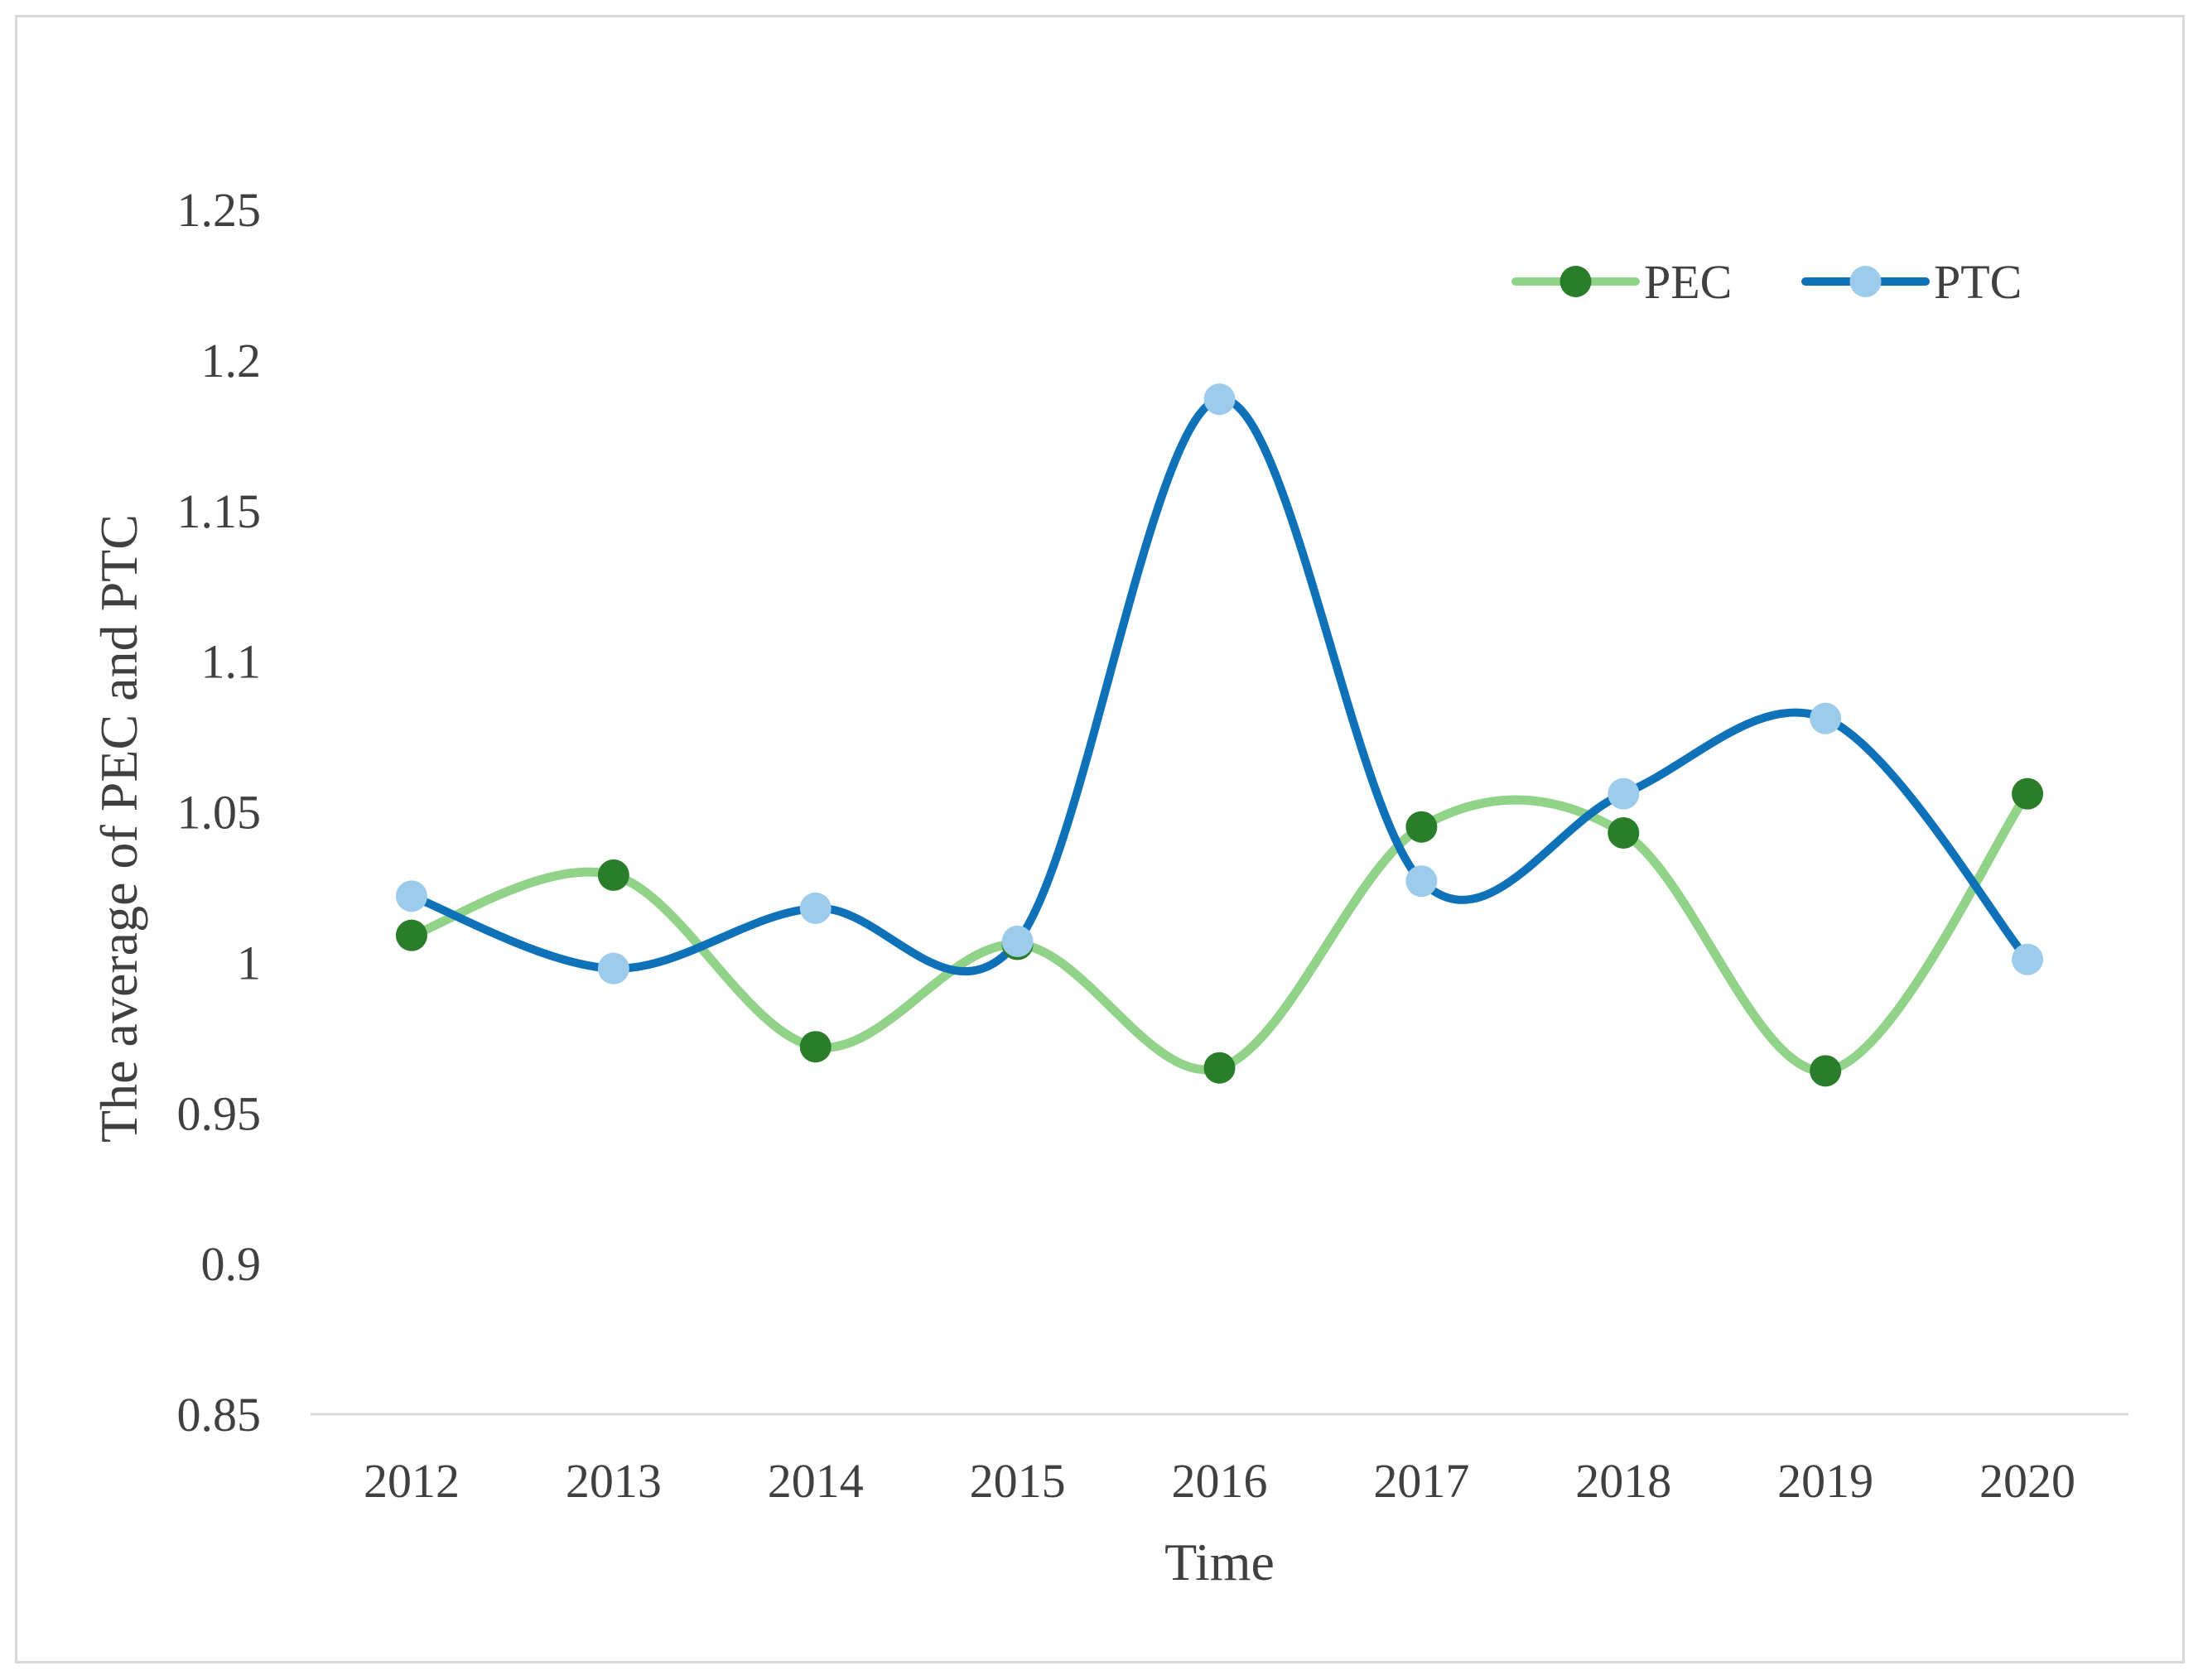 This screenshot has height=1680, width=2203. What do you see at coordinates (1219, 1562) in the screenshot?
I see `x-axis-title: Time` at bounding box center [1219, 1562].